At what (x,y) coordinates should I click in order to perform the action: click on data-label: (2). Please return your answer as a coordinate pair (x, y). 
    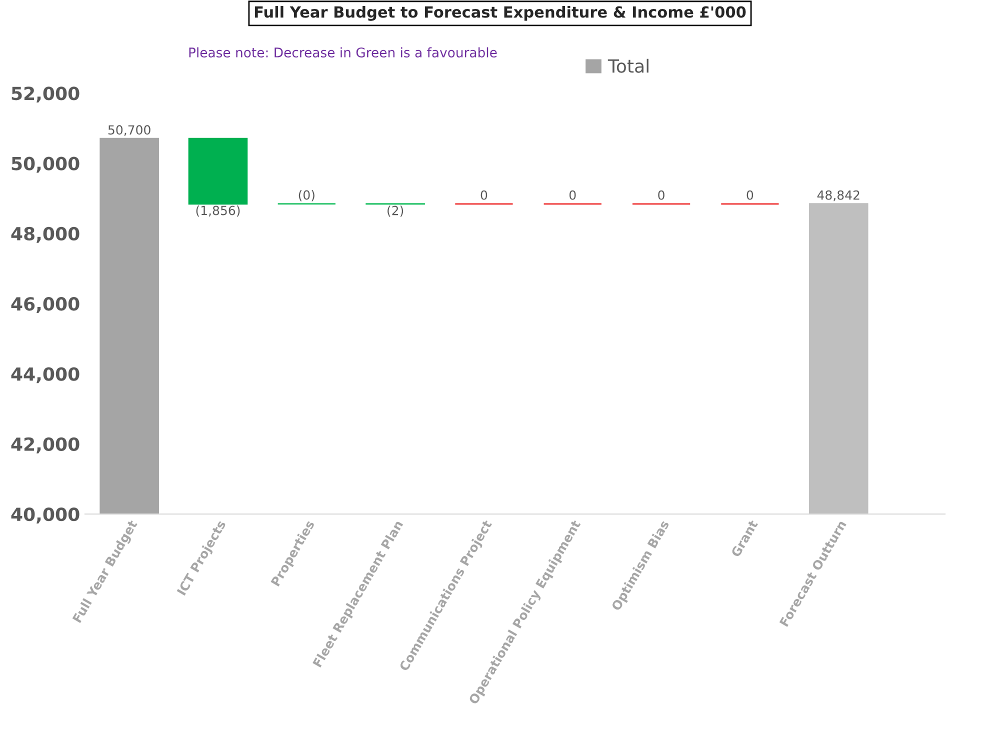
    Looking at the image, I should click on (396, 211).